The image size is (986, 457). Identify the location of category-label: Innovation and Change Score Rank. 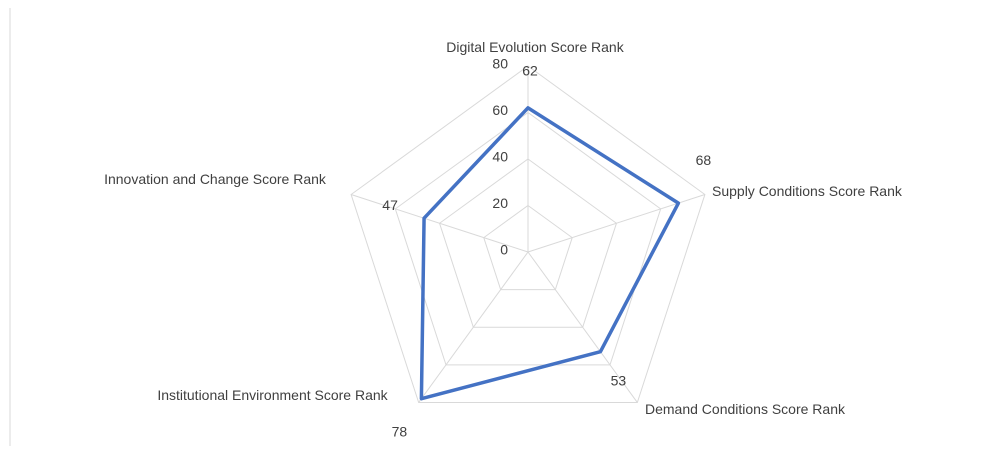
(215, 179).